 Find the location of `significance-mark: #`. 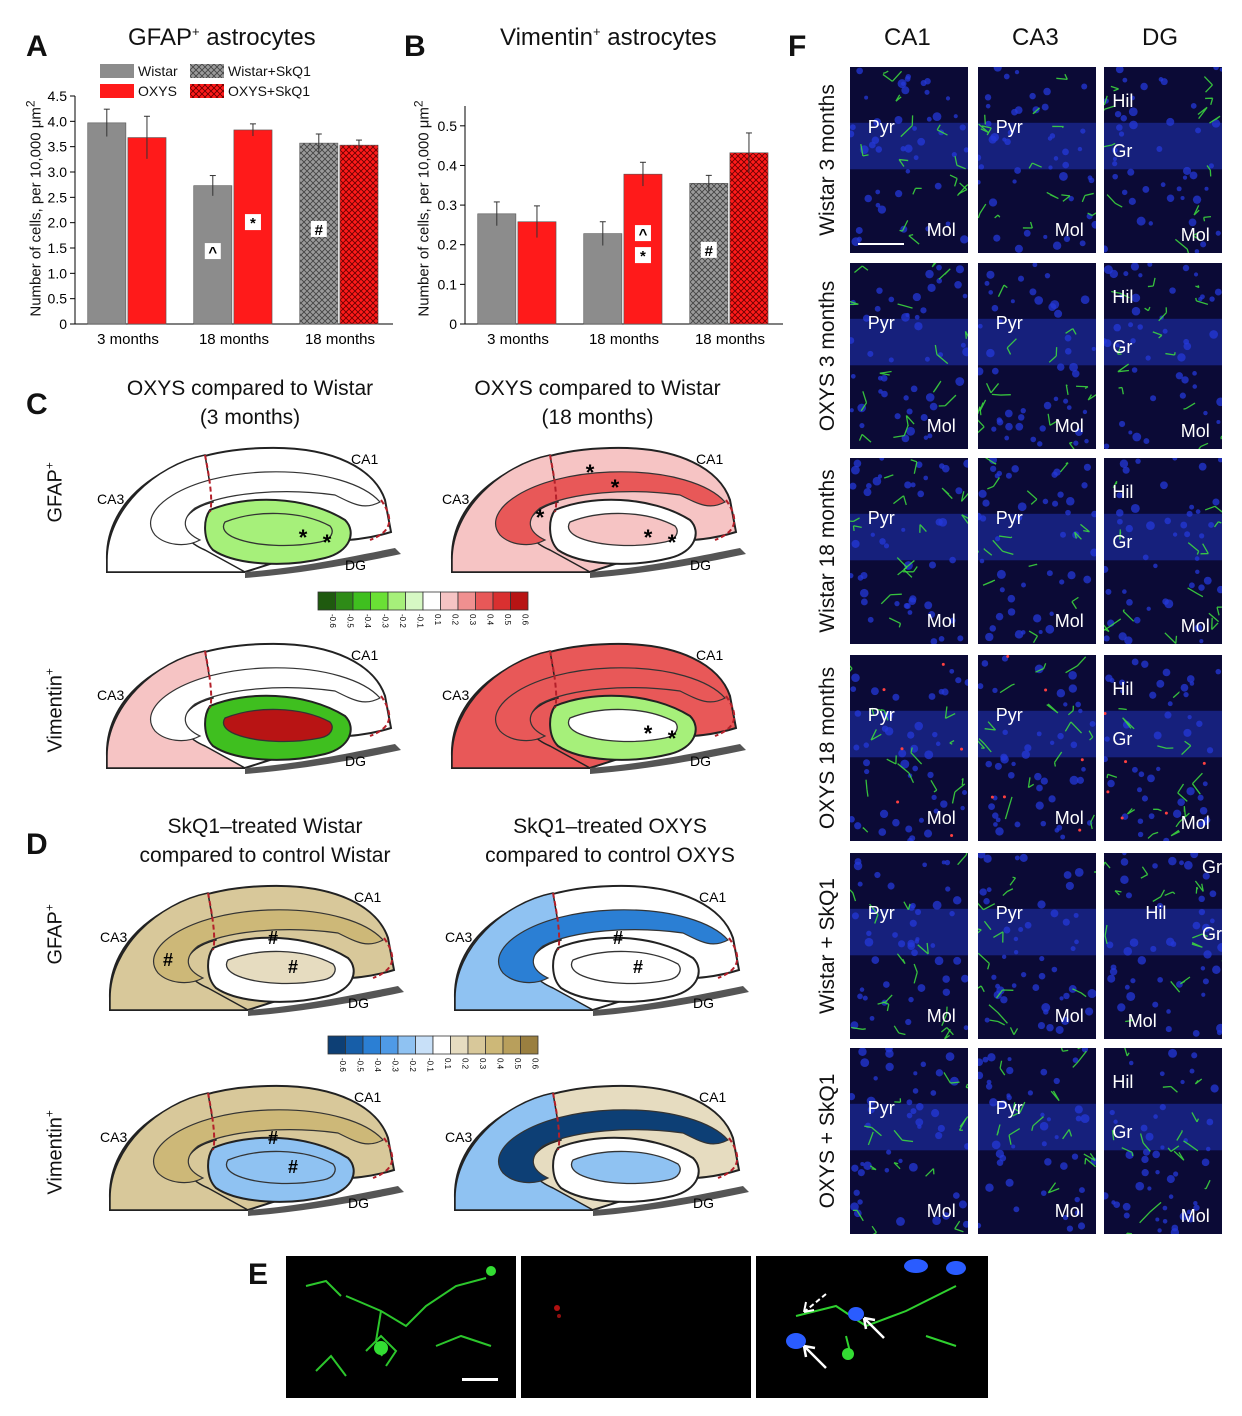

significance-mark: # is located at coordinates (709, 251).